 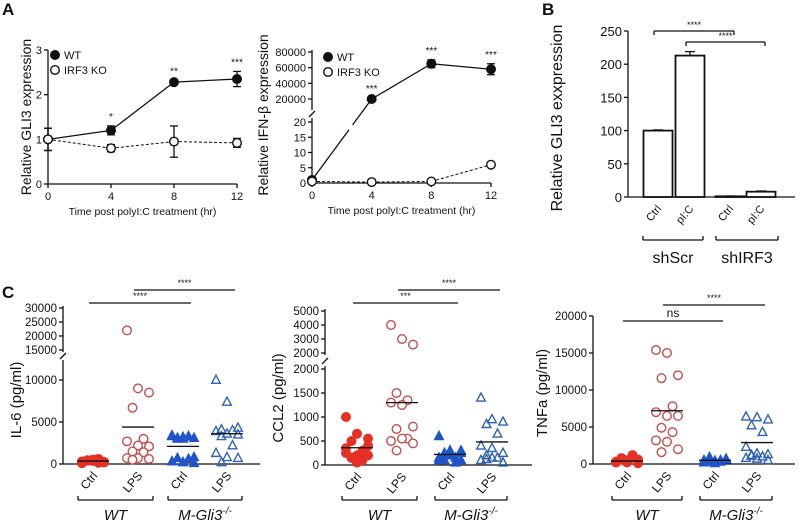 What do you see at coordinates (200, 515) in the screenshot?
I see `group-name: M-Gli3` at bounding box center [200, 515].